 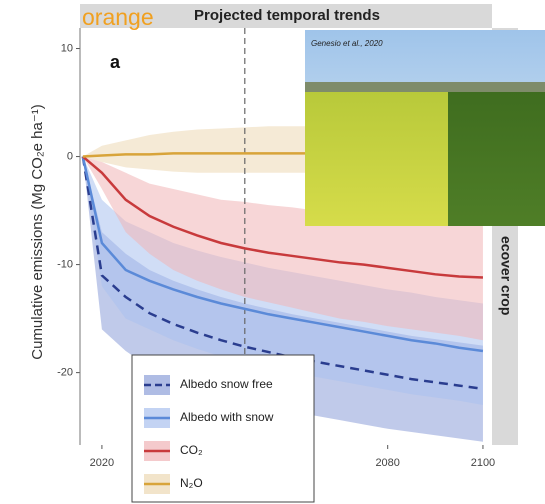 I want to click on legend-label: Albedo snow free, so click(x=226, y=384).